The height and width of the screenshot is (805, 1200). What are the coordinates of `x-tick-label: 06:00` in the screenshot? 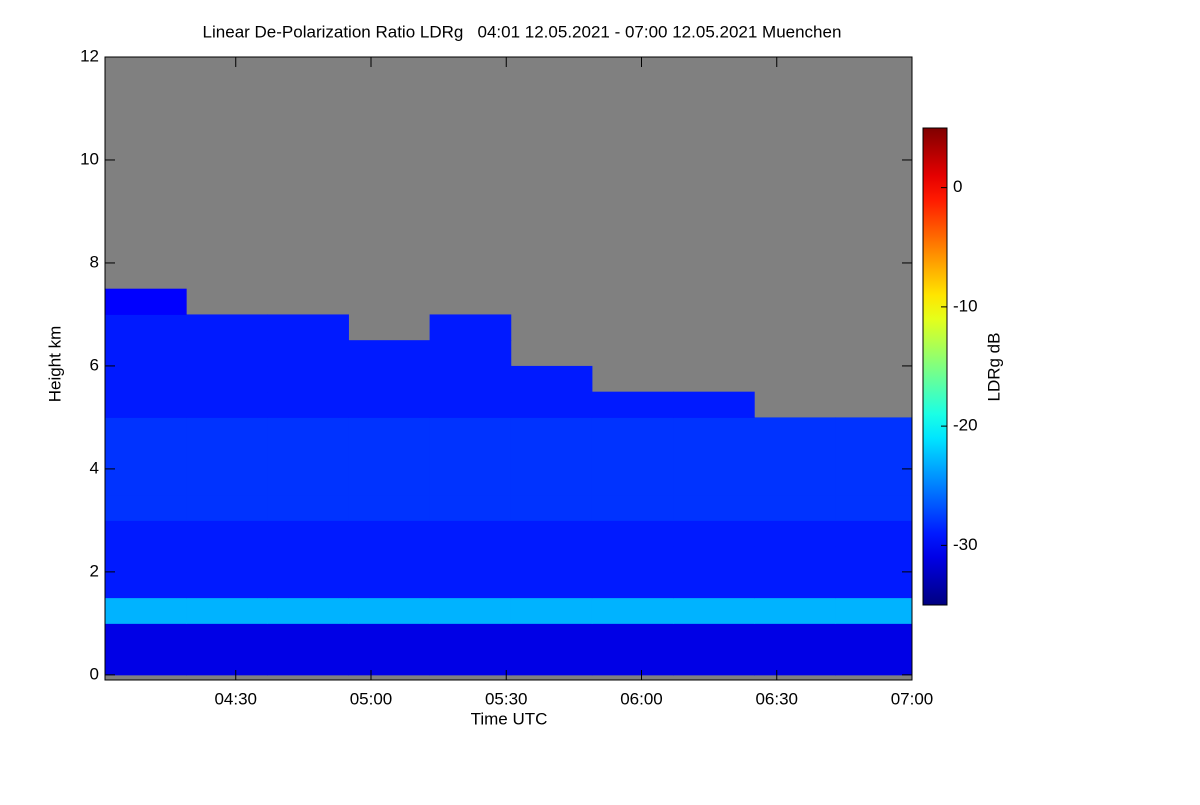 It's located at (641, 698).